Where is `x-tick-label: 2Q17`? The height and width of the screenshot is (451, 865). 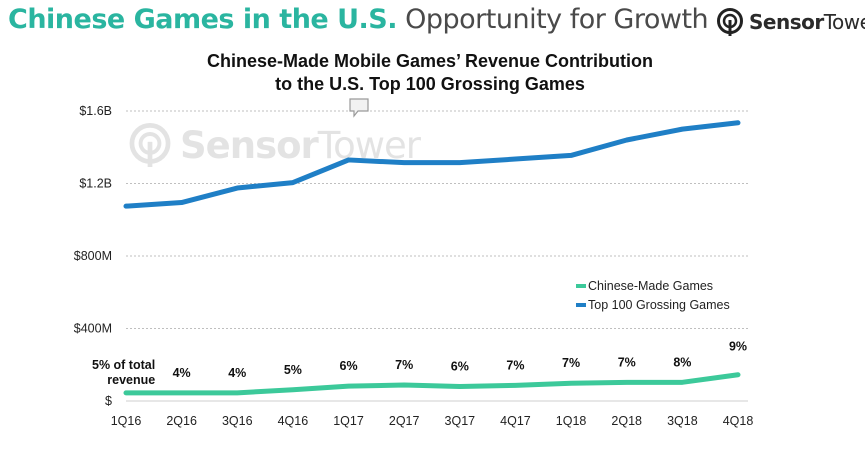
x-tick-label: 2Q17 is located at coordinates (404, 421).